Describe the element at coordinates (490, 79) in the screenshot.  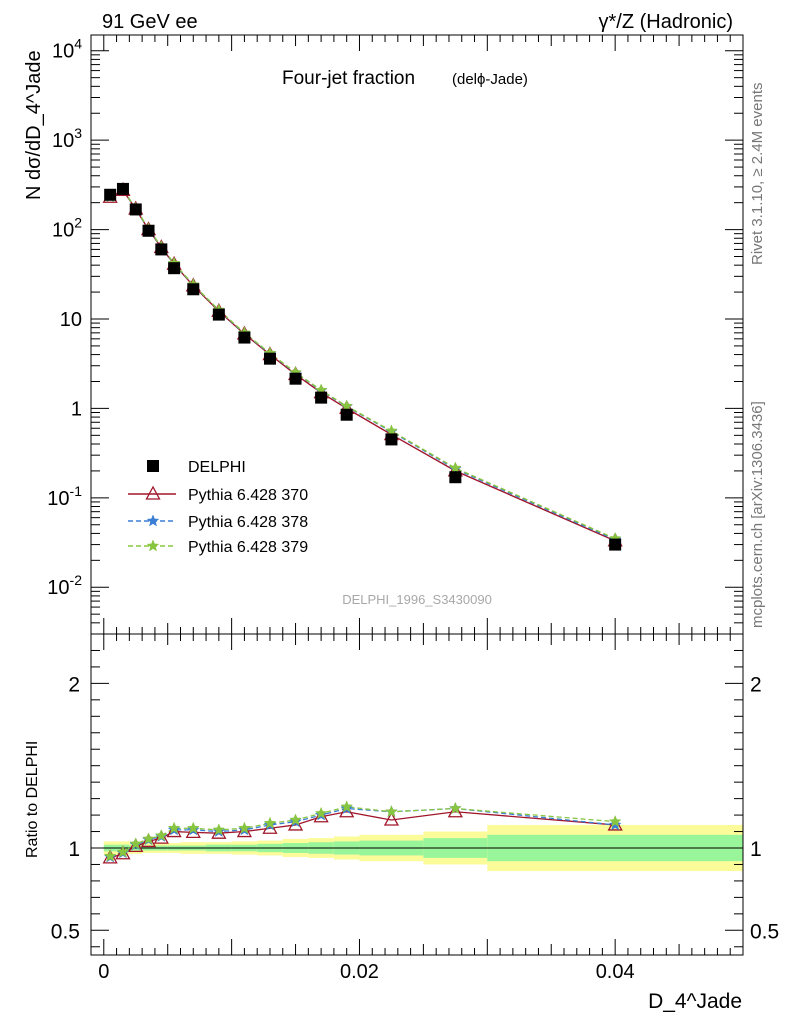
I see `chart-subtitle: (delϕ-Jade)` at that location.